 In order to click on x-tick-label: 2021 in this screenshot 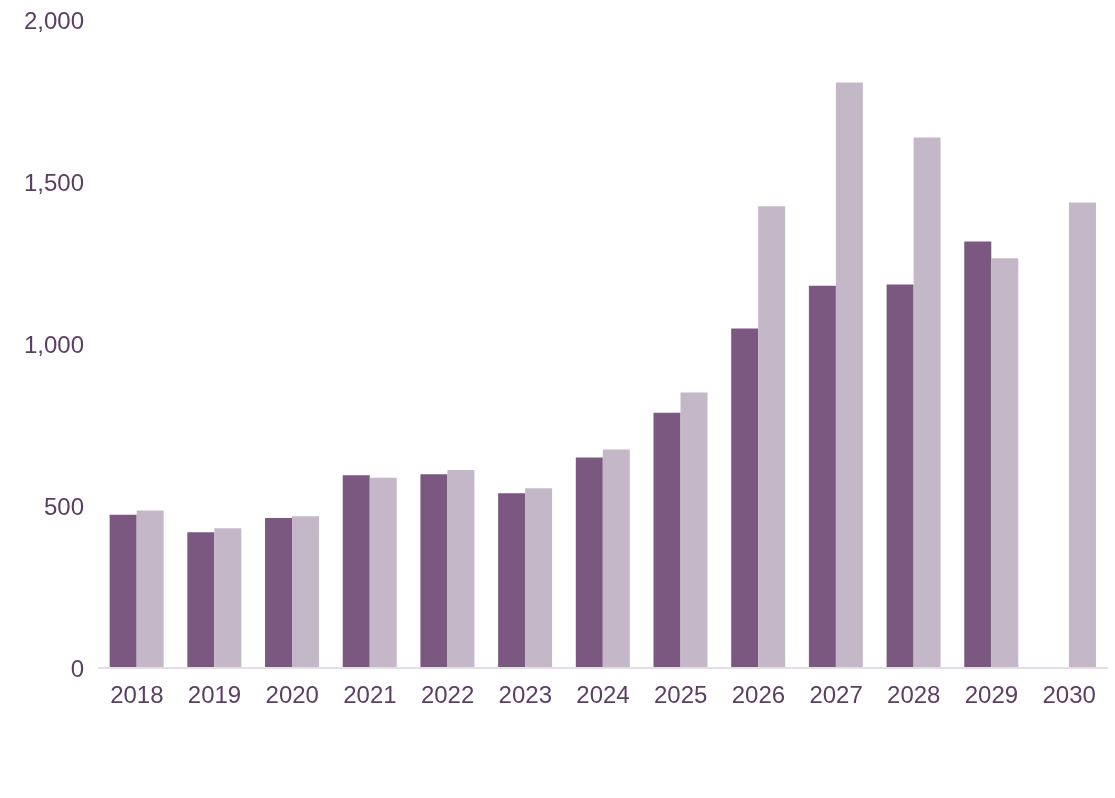, I will do `click(370, 695)`.